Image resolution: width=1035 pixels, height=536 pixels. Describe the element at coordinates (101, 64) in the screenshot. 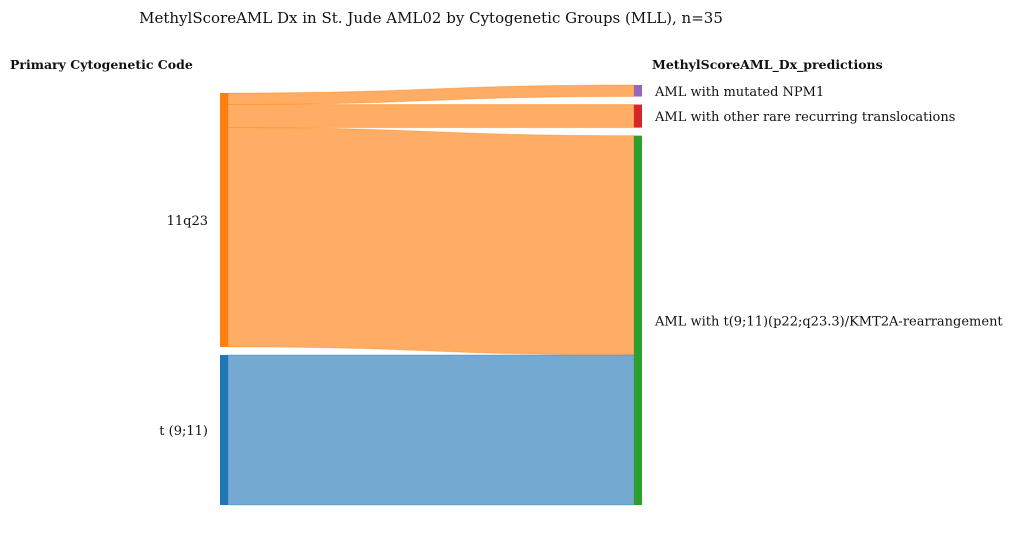

I see `left-axis-header: Primary Cytogenetic Code` at that location.